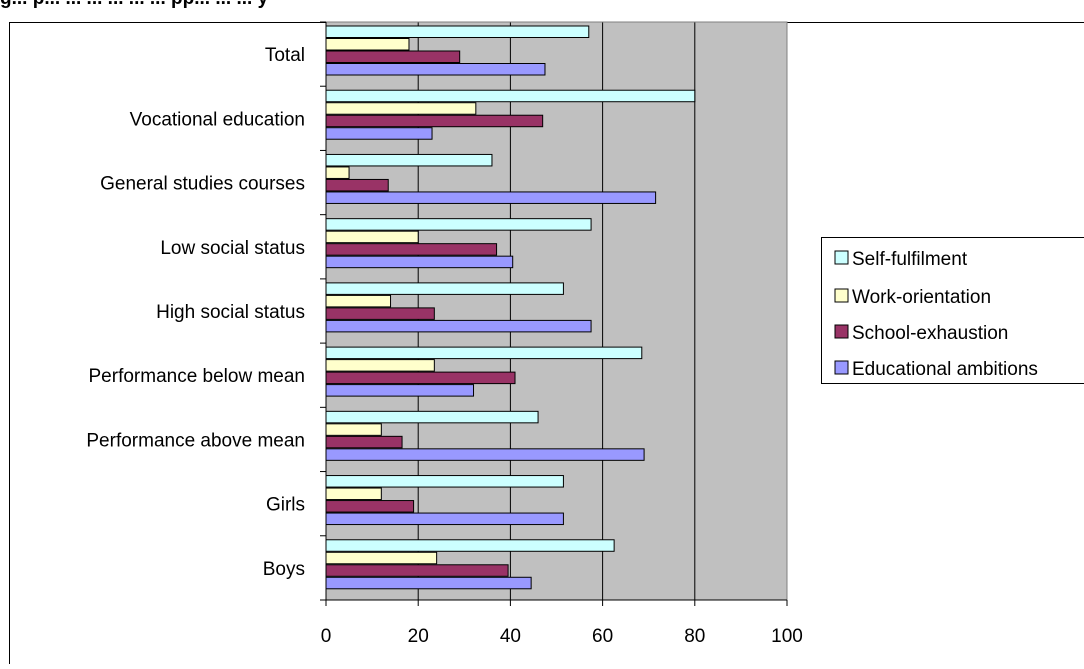 The image size is (1084, 669). What do you see at coordinates (284, 569) in the screenshot?
I see `y-tick-label: Boys` at bounding box center [284, 569].